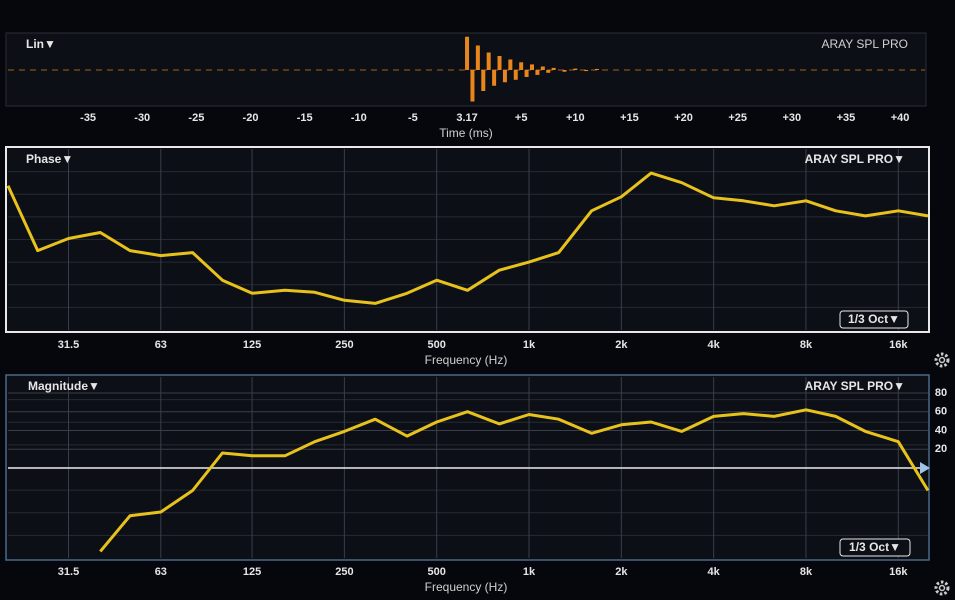 The width and height of the screenshot is (955, 600). What do you see at coordinates (88, 118) in the screenshot?
I see `x-tick-label: -35` at bounding box center [88, 118].